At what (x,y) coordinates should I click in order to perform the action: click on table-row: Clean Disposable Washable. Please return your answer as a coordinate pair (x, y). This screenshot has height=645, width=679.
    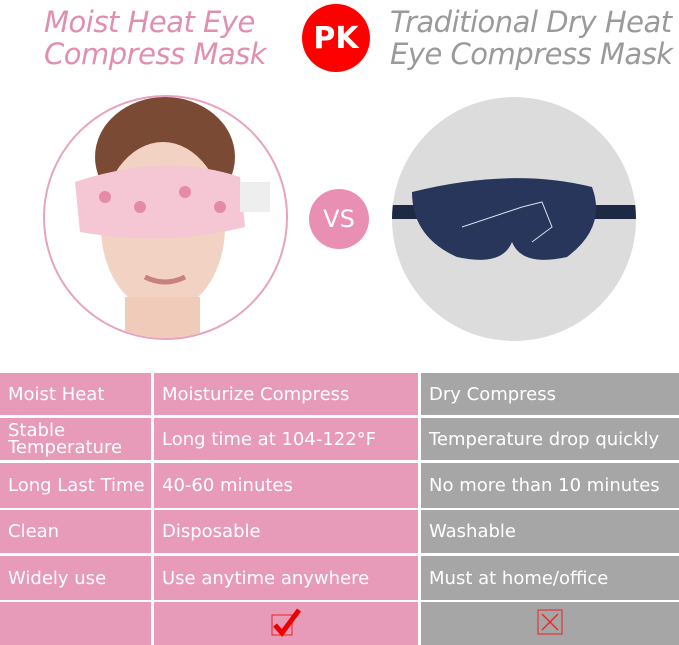
    Looking at the image, I should click on (339, 531).